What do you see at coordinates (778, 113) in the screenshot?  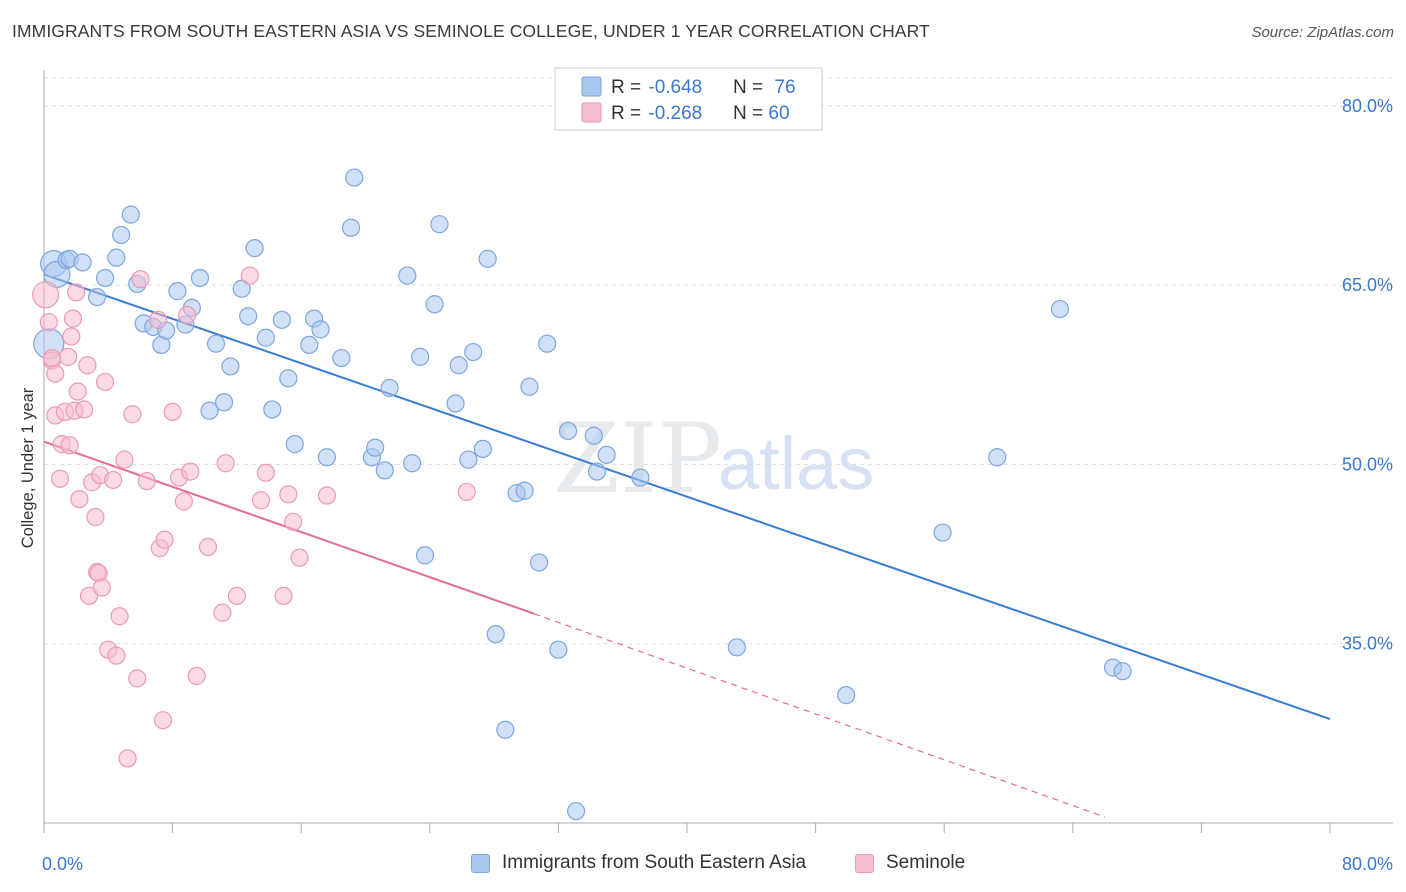 I see `legend-pink-n-value: 60` at bounding box center [778, 113].